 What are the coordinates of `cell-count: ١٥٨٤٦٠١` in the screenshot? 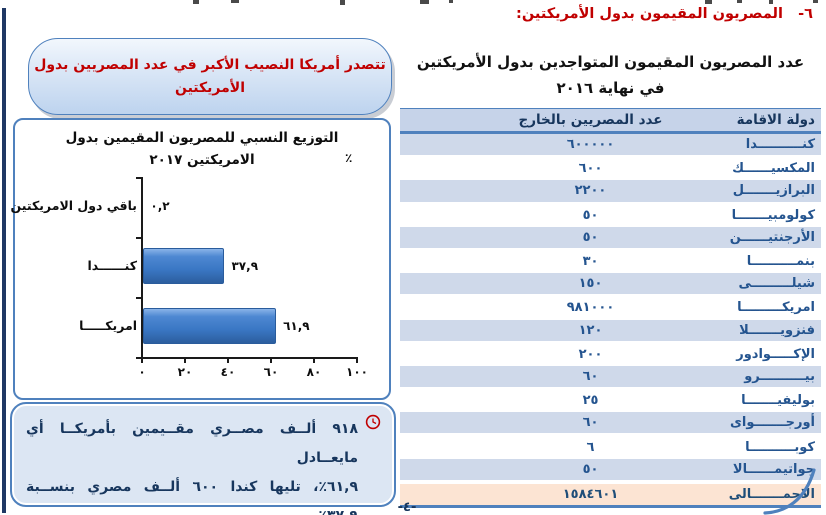 It's located at (590, 494).